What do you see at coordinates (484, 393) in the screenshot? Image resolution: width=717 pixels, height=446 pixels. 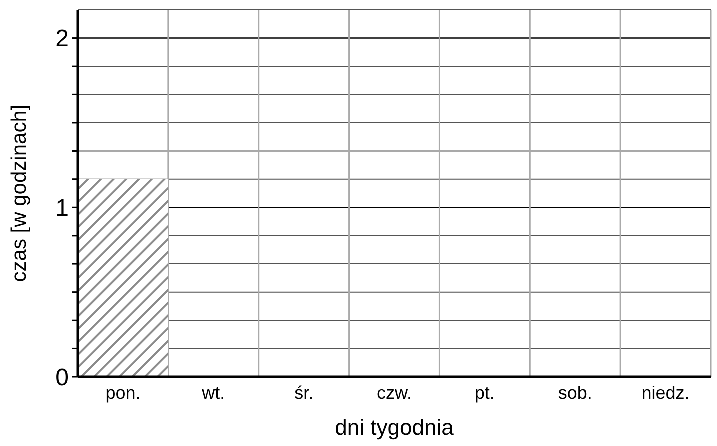 I see `x-tick-label: pt.` at bounding box center [484, 393].